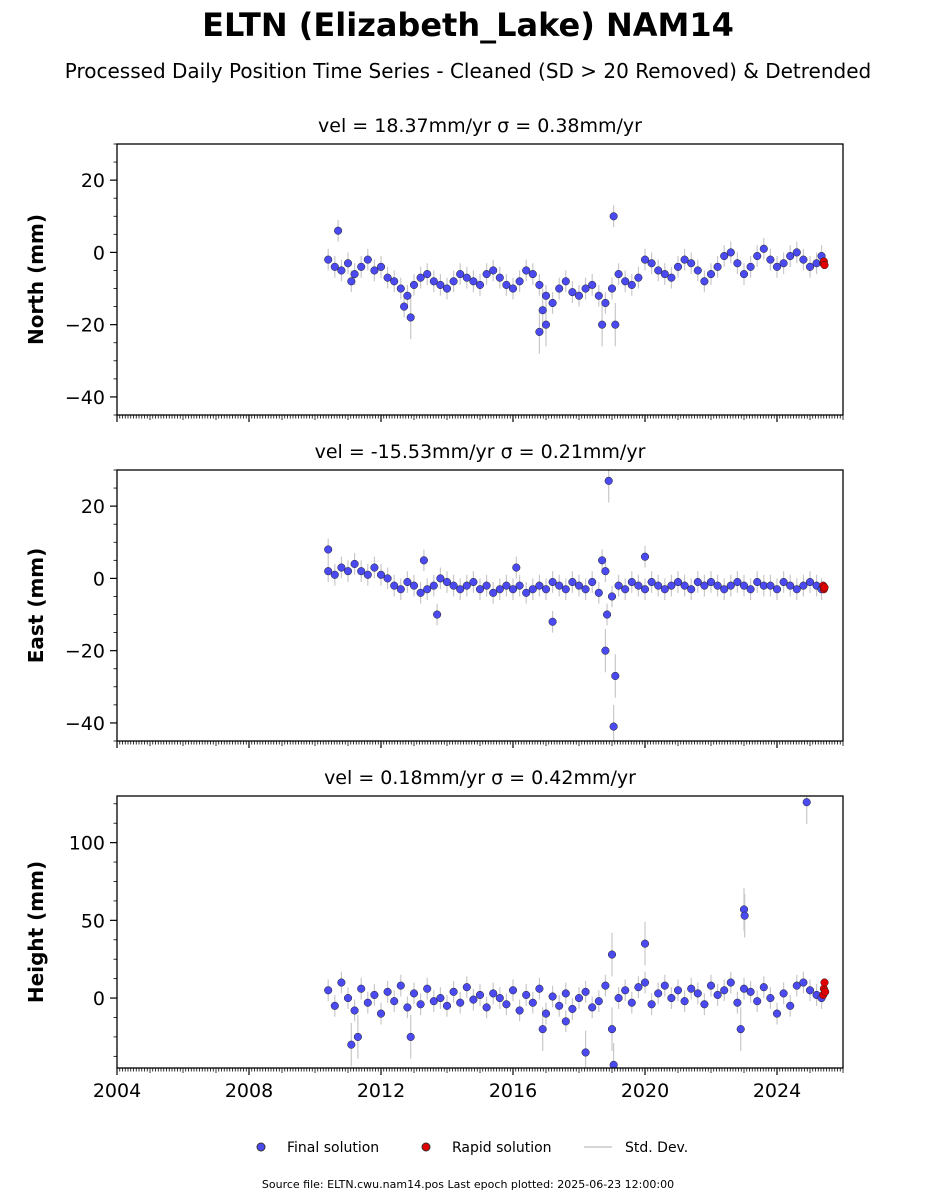 This screenshot has height=1200, width=937. What do you see at coordinates (99, 253) in the screenshot?
I see `y-tick-label: 0` at bounding box center [99, 253].